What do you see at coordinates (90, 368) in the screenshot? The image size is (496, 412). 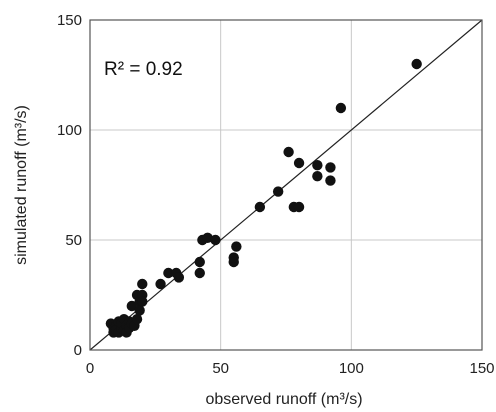 I see `x-tick-label-0: 0` at bounding box center [90, 368].